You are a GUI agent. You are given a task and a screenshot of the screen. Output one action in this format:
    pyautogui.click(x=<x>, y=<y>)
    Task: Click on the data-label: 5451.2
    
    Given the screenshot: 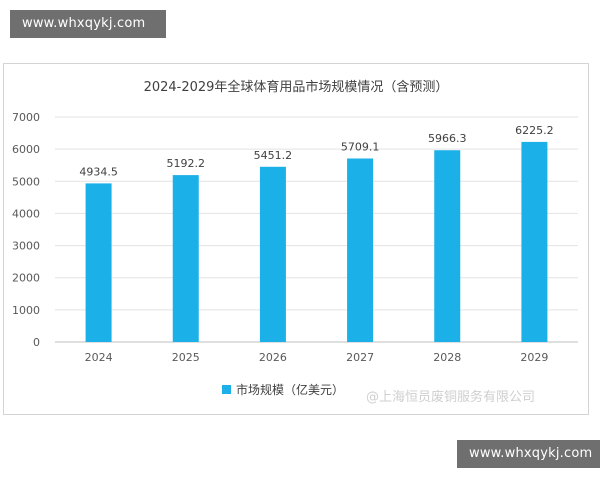 What is the action you would take?
    pyautogui.click(x=273, y=155)
    